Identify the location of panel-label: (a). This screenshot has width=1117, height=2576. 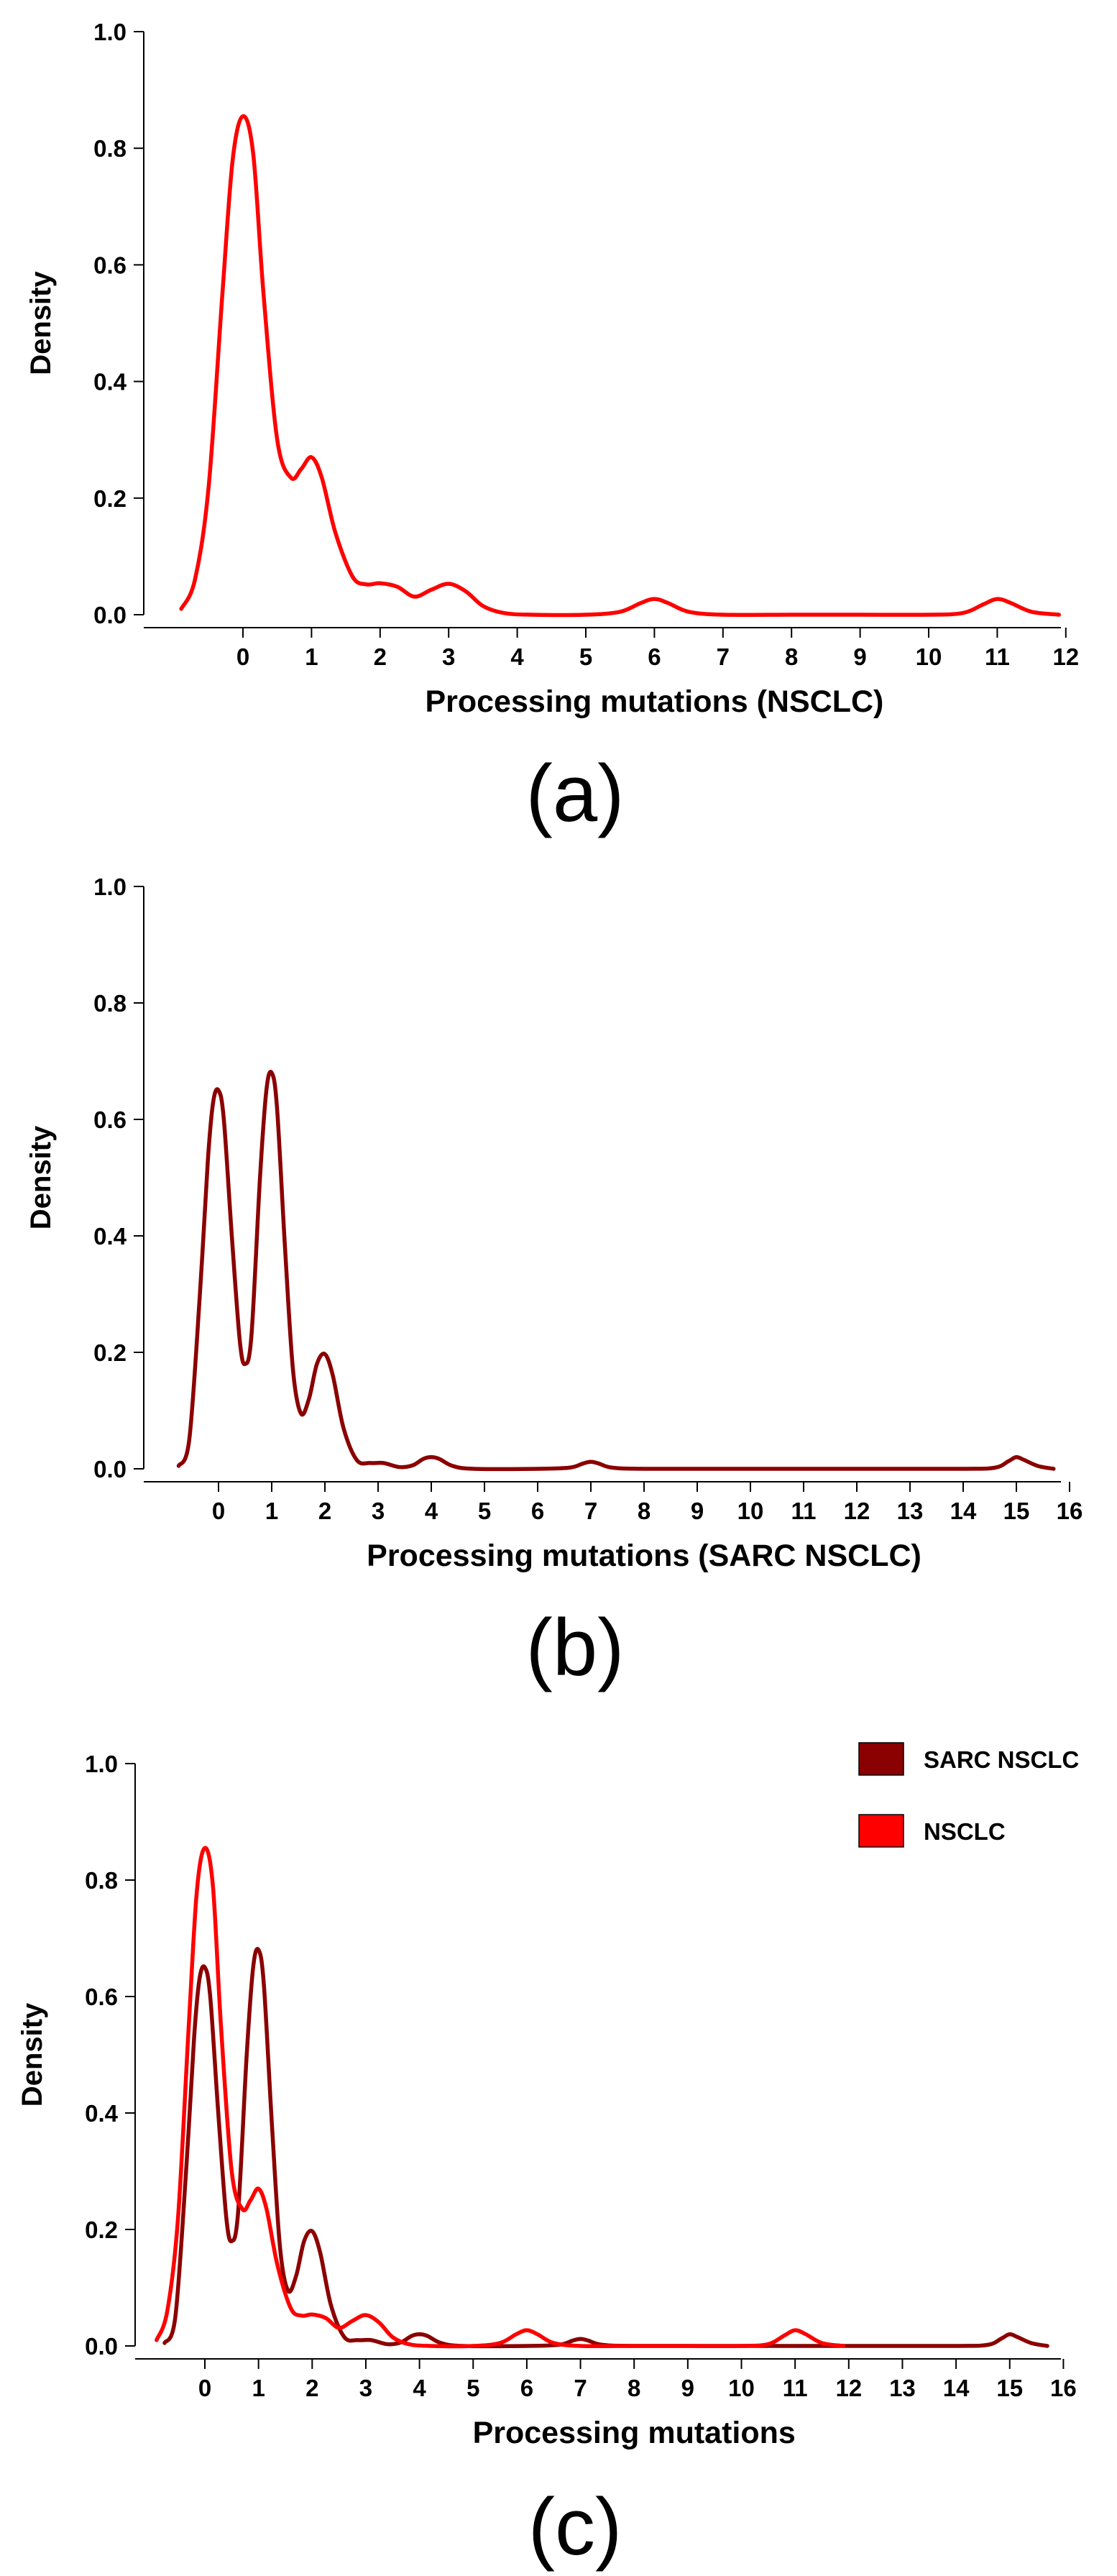
(575, 793).